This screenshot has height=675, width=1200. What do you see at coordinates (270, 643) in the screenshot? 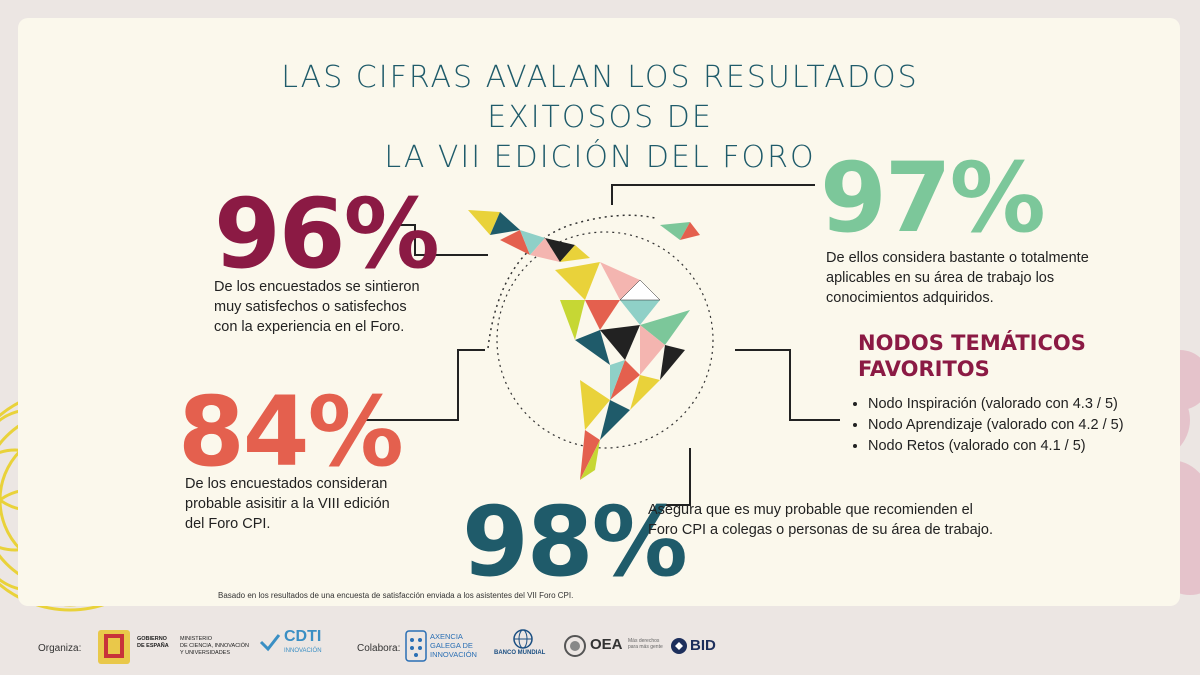
I see `cdti-check-icon` at bounding box center [270, 643].